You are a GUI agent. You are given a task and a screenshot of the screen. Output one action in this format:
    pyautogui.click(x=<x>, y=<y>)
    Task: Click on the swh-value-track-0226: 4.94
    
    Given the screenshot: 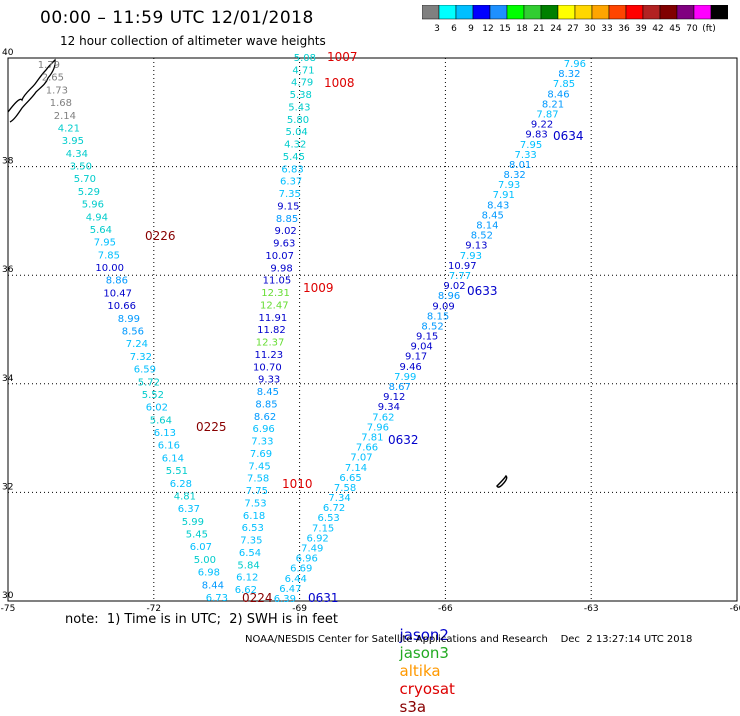 What is the action you would take?
    pyautogui.click(x=97, y=217)
    